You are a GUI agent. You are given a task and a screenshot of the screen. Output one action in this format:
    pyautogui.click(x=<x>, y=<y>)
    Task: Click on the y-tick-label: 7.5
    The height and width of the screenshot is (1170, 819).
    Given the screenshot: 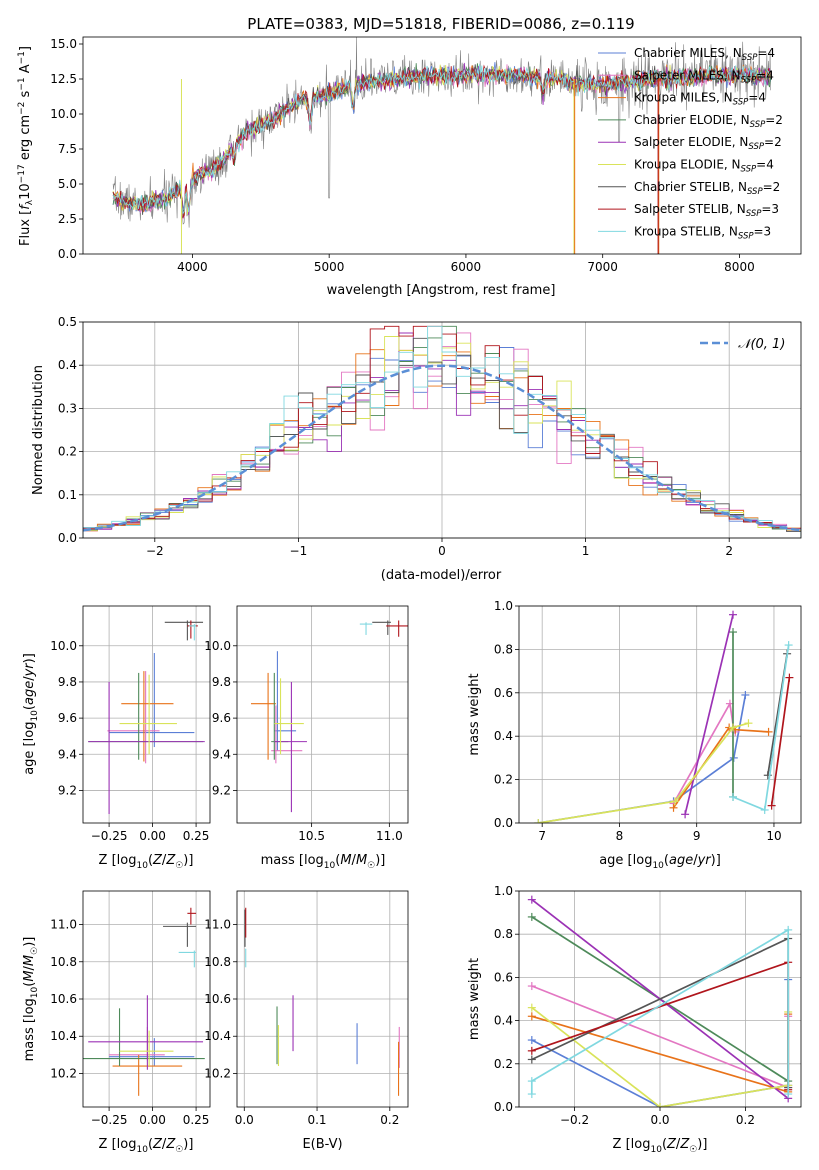 What is the action you would take?
    pyautogui.click(x=67, y=149)
    